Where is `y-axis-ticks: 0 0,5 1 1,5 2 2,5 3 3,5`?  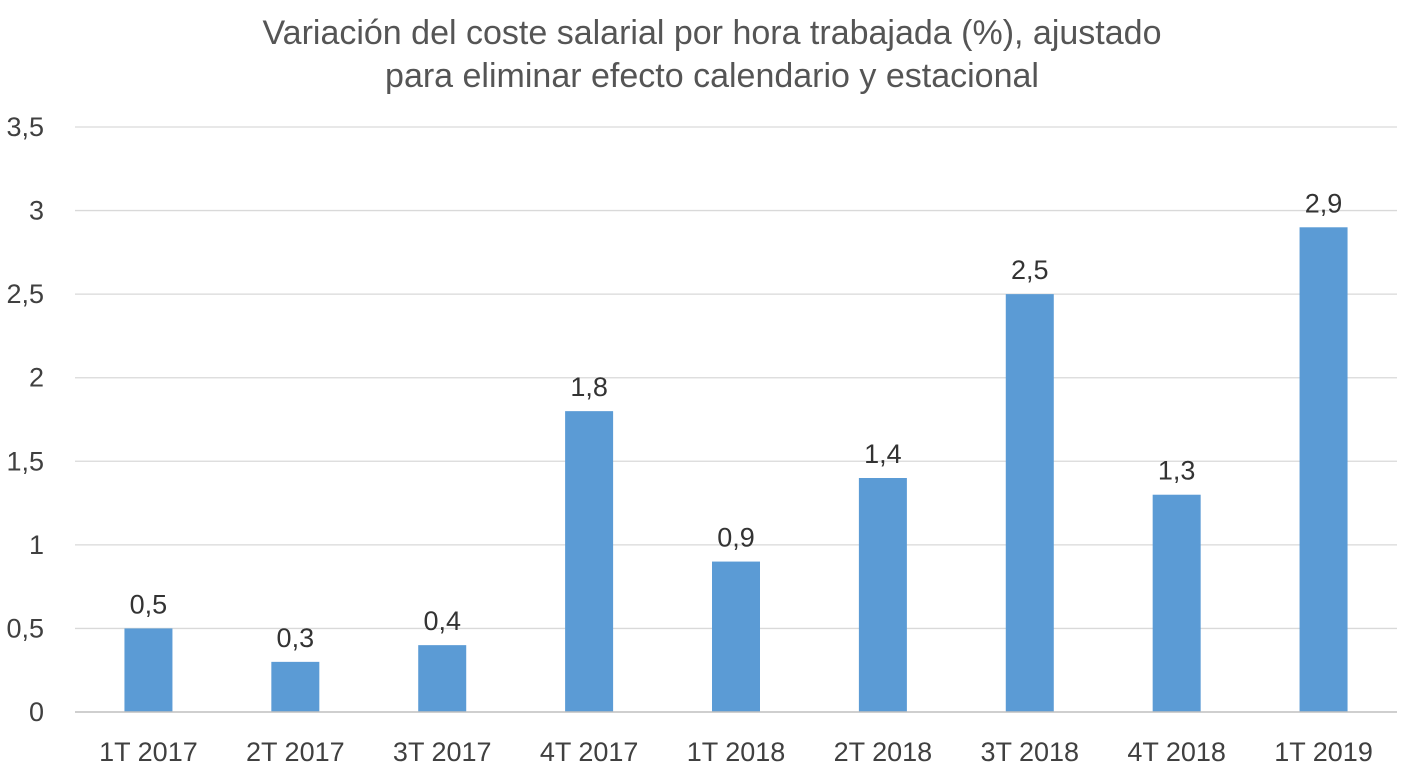
y-axis-ticks: 0 0,5 1 1,5 2 2,5 3 3,5 is located at coordinates (25, 419).